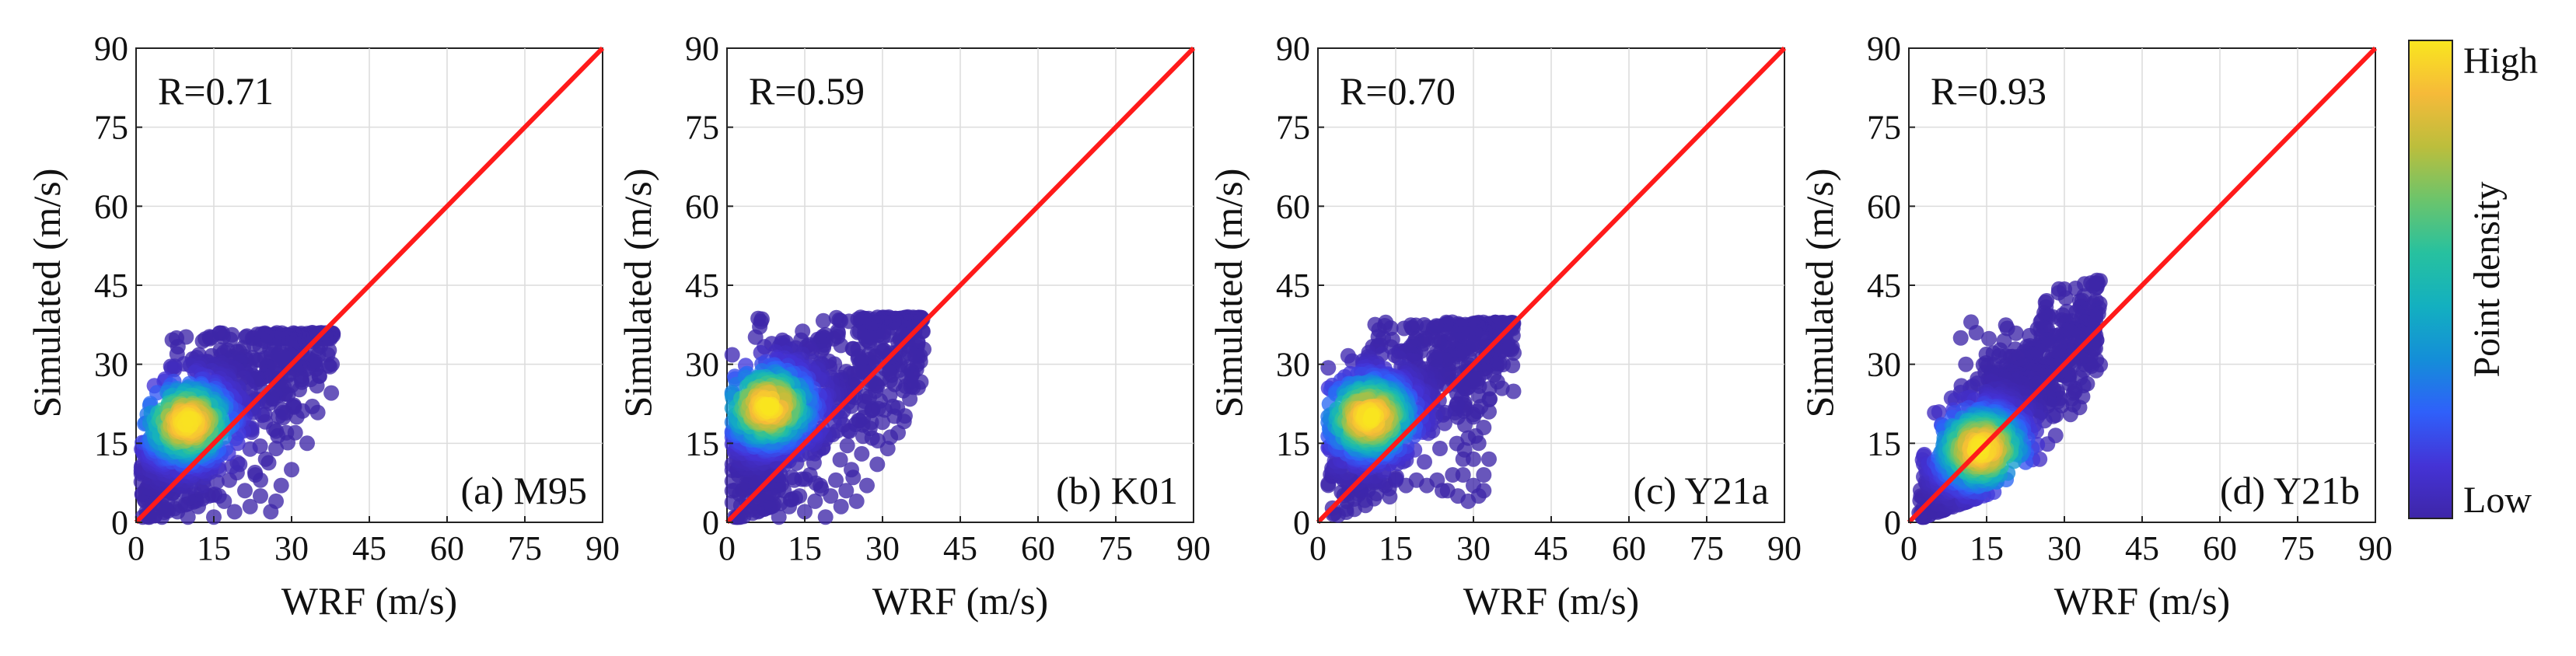 The image size is (2576, 656). What do you see at coordinates (1398, 91) in the screenshot?
I see `r-label: R=0.70` at bounding box center [1398, 91].